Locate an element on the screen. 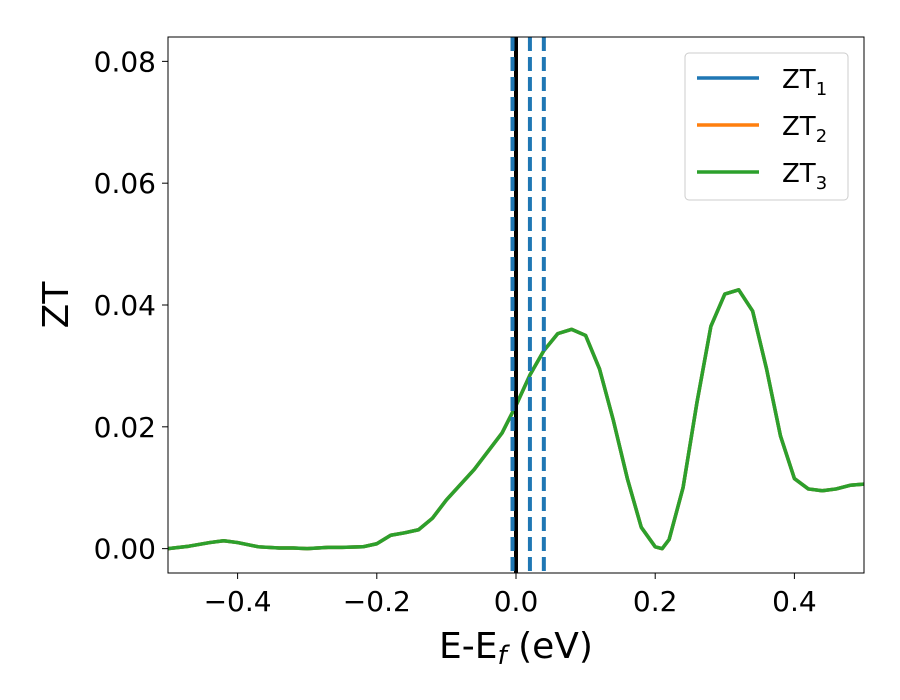 This screenshot has height=700, width=900. y-tick-label: 0.00 is located at coordinates (125, 549).